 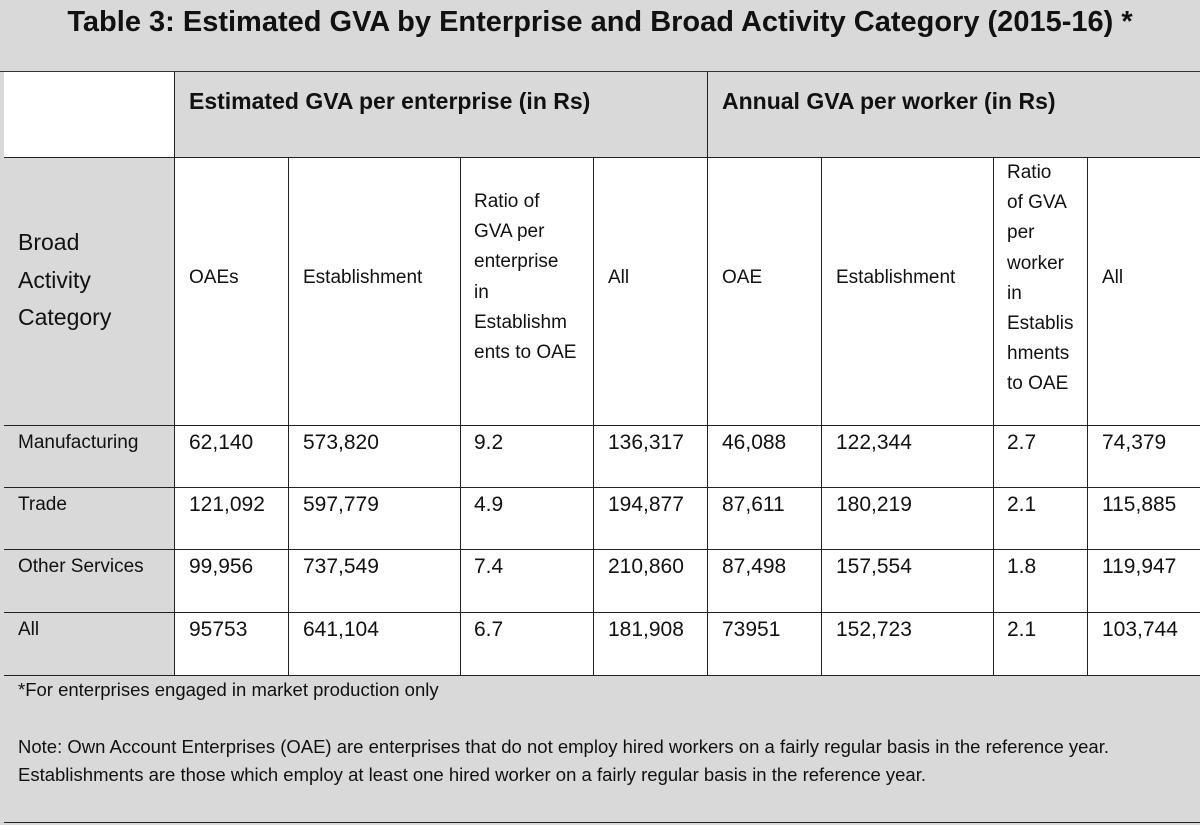 I want to click on col-header-establishment-2: Establishment, so click(x=908, y=292).